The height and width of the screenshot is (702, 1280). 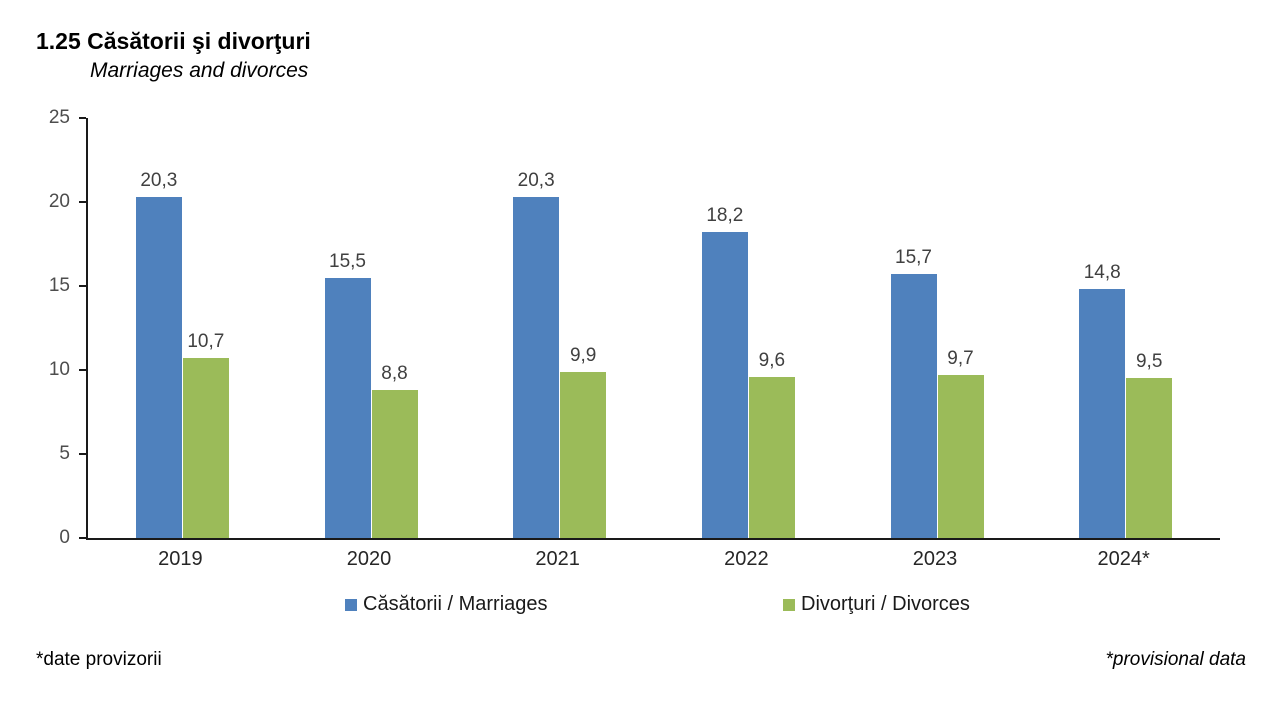 I want to click on y-tick-label: 25, so click(x=59, y=117).